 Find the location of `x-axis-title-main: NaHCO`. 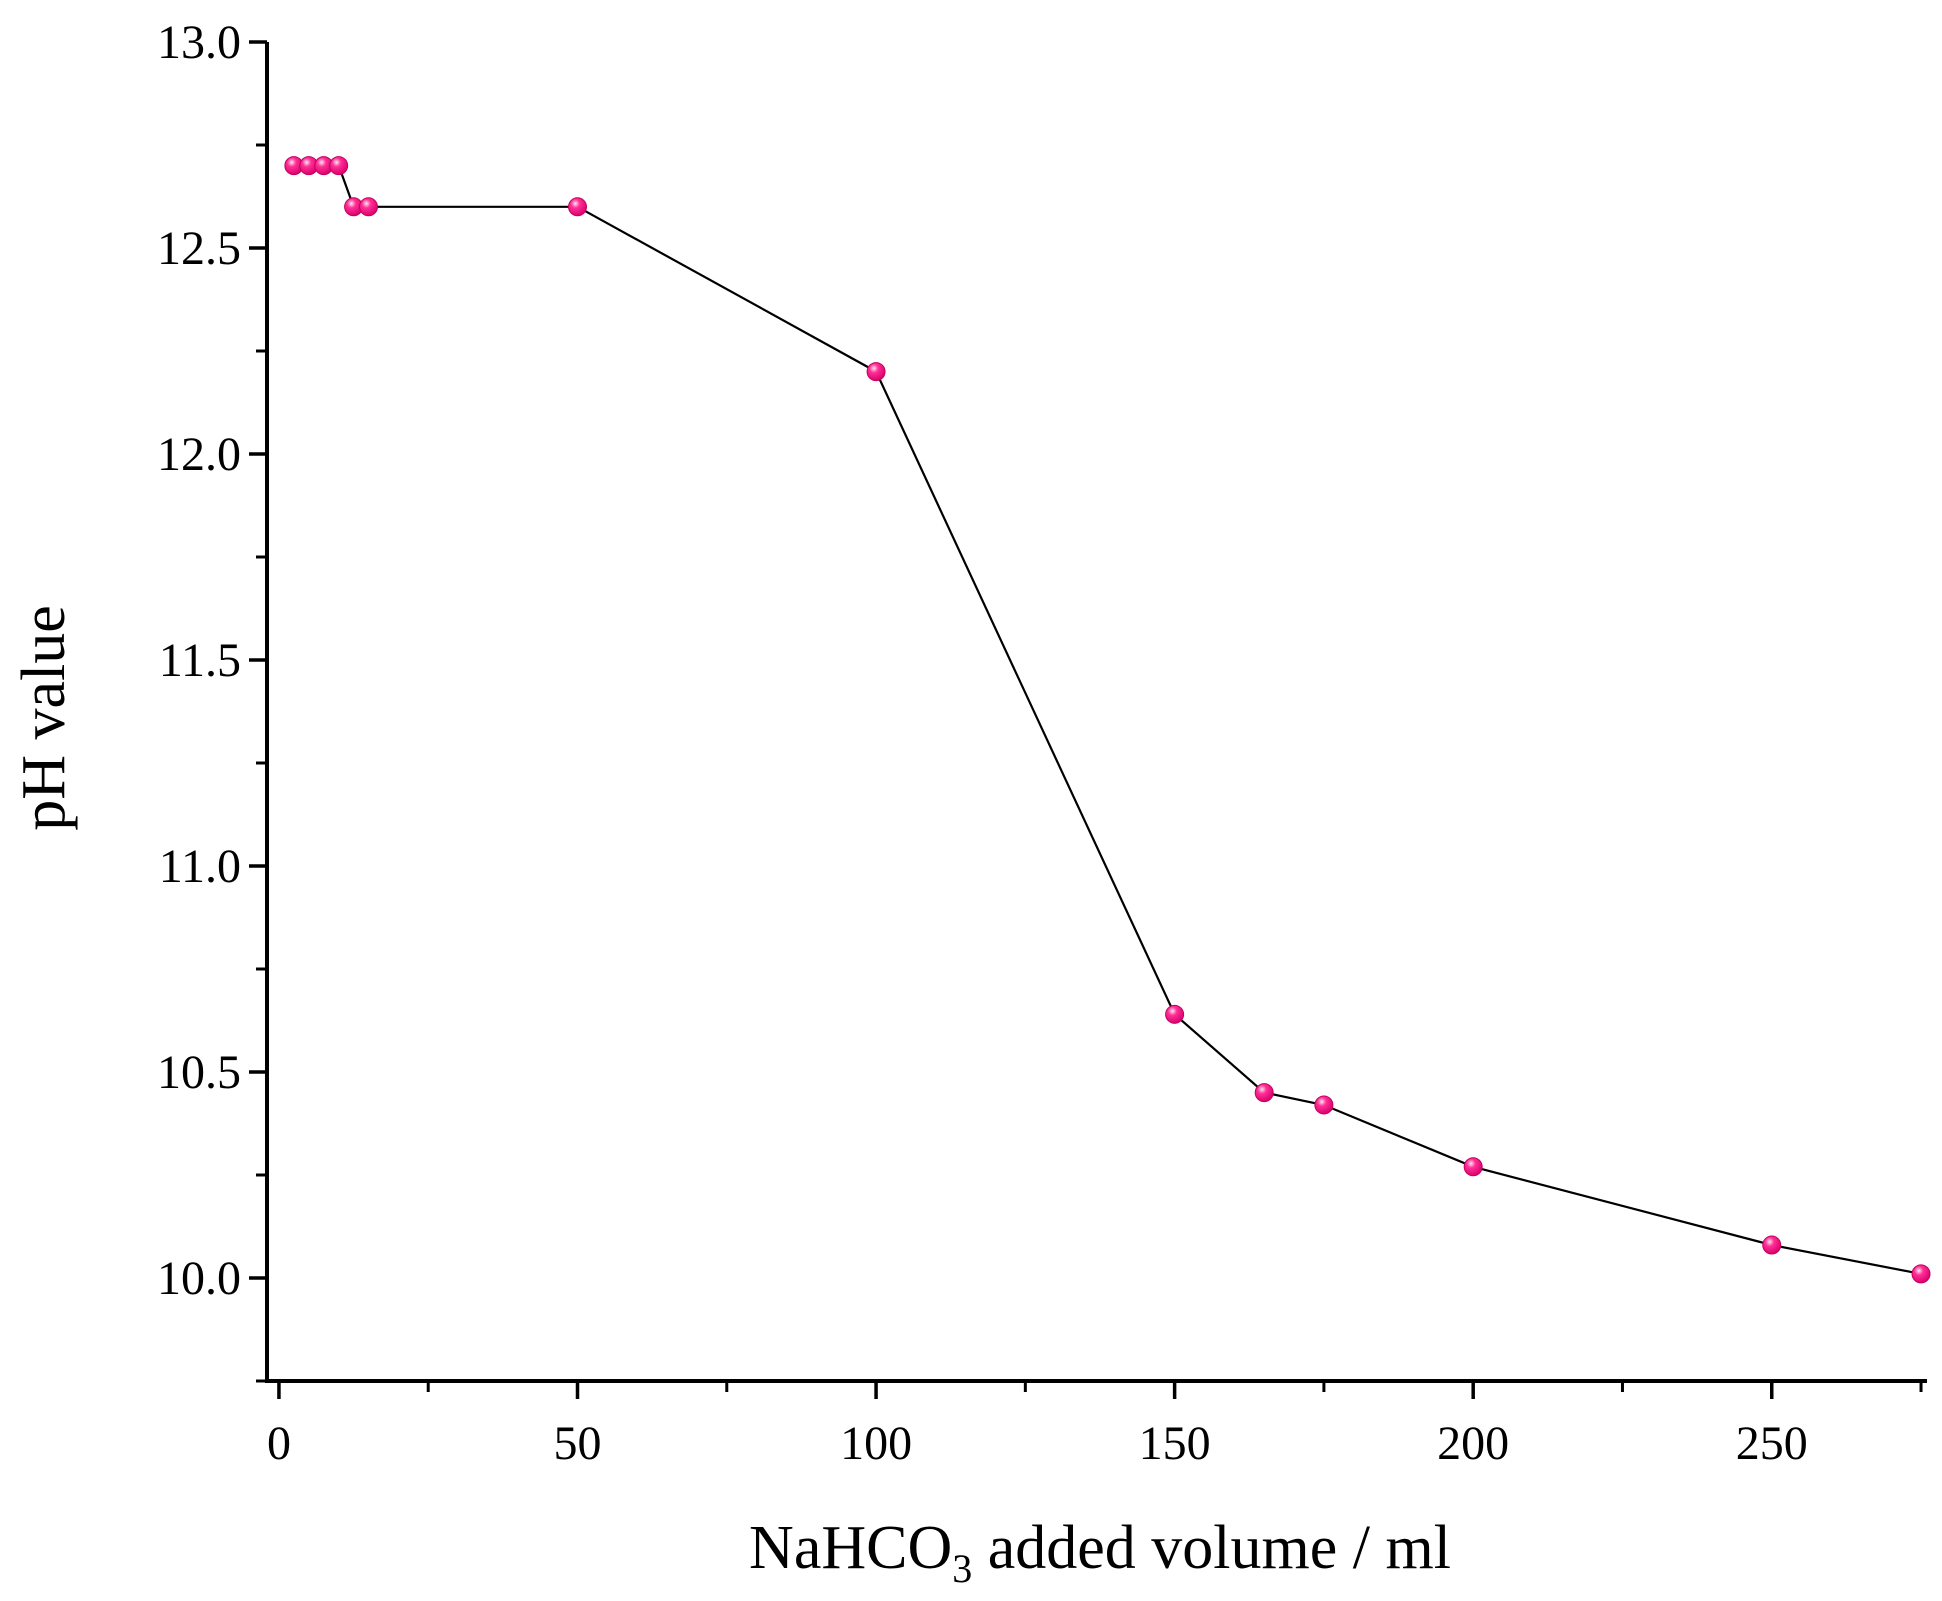

x-axis-title-main: NaHCO is located at coordinates (850, 1548).